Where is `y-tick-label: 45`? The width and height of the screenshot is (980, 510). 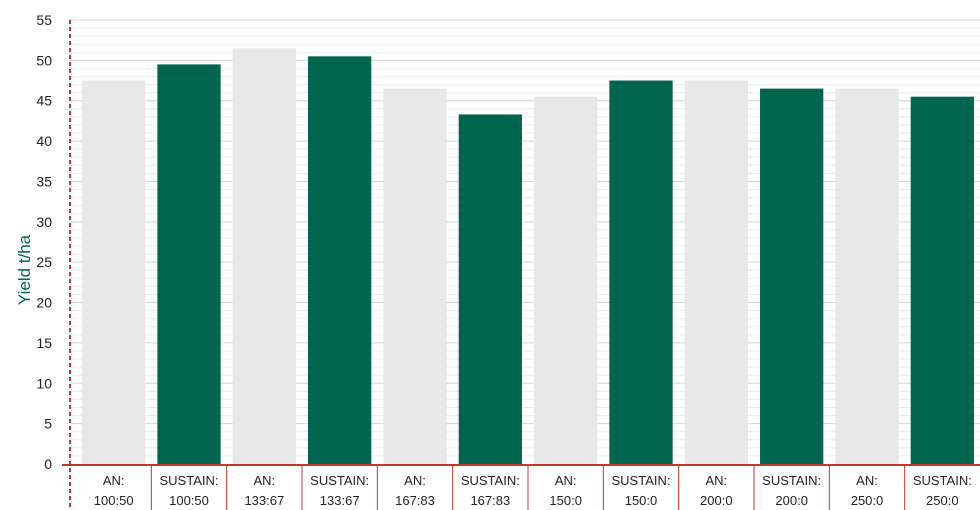 y-tick-label: 45 is located at coordinates (44, 101).